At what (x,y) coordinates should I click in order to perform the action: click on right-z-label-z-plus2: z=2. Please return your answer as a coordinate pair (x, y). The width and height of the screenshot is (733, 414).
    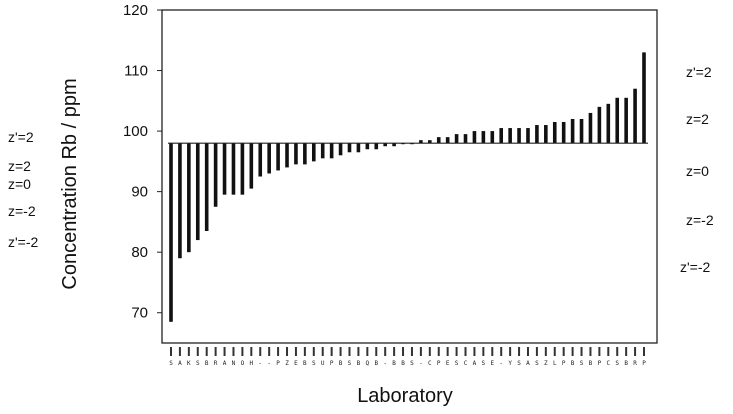
    Looking at the image, I should click on (697, 119).